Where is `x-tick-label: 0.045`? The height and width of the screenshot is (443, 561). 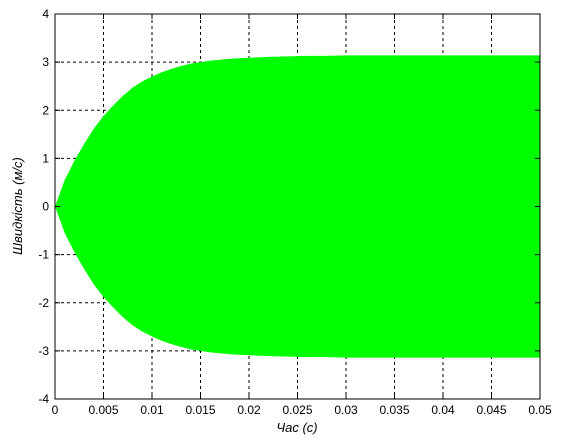 x-tick-label: 0.045 is located at coordinates (491, 410).